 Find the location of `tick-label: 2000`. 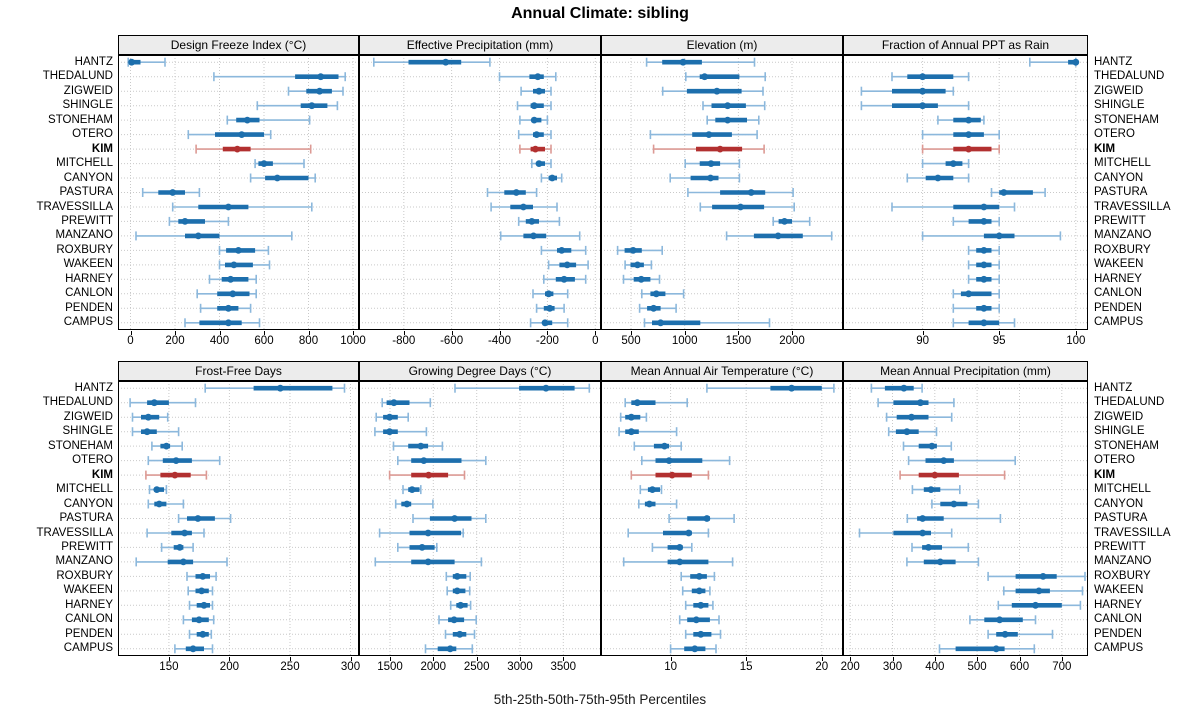

tick-label: 2000 is located at coordinates (433, 667).